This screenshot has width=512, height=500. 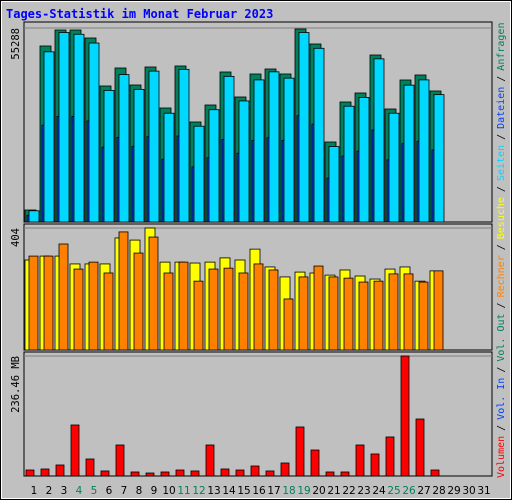 I want to click on x-tick-label: 10, so click(x=168, y=491).